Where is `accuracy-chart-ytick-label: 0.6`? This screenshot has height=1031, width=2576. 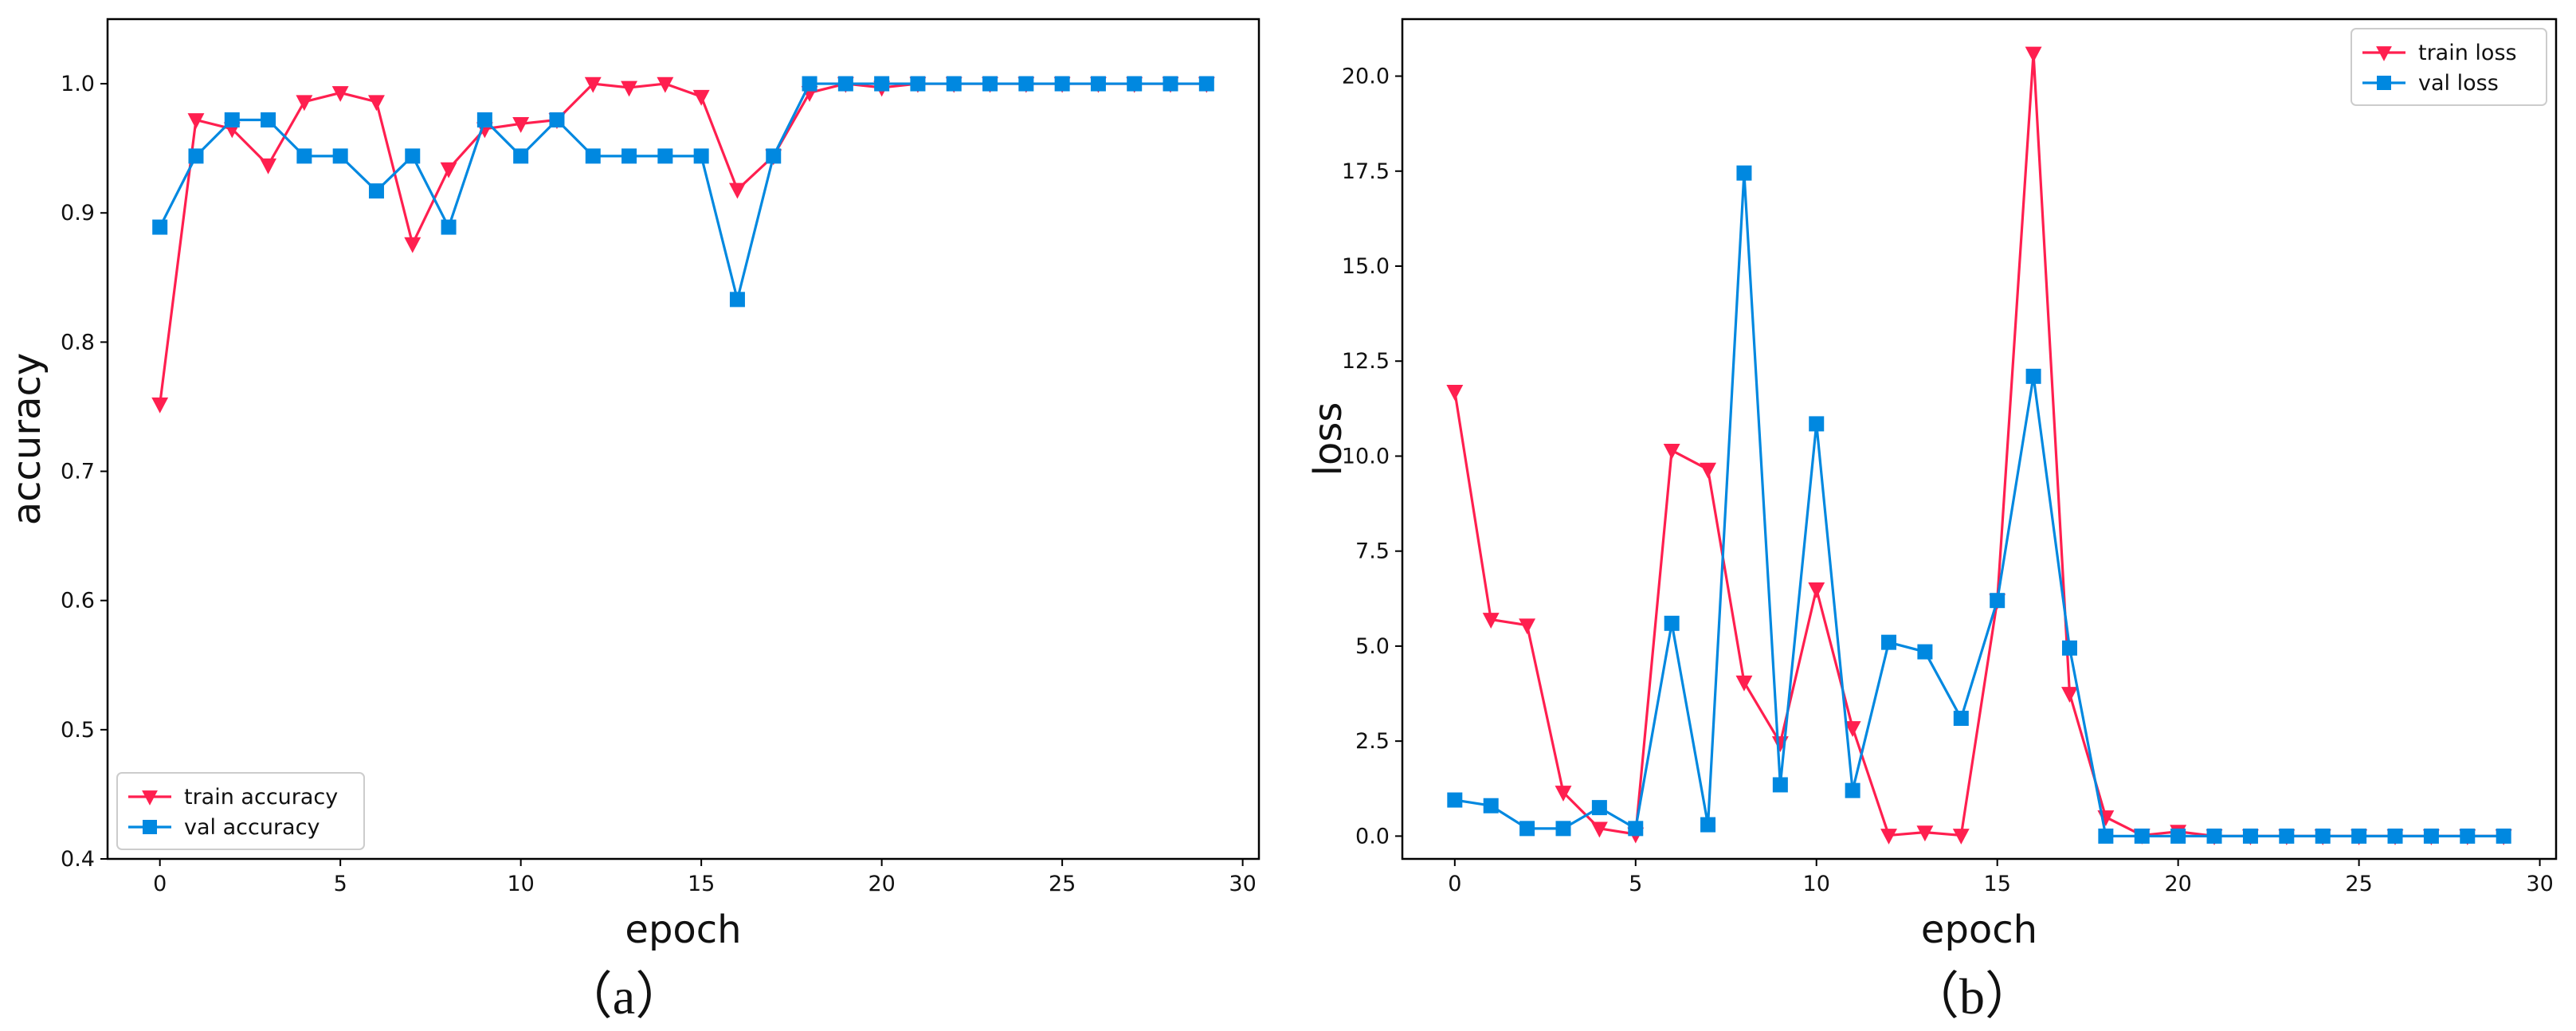
accuracy-chart-ytick-label: 0.6 is located at coordinates (78, 602).